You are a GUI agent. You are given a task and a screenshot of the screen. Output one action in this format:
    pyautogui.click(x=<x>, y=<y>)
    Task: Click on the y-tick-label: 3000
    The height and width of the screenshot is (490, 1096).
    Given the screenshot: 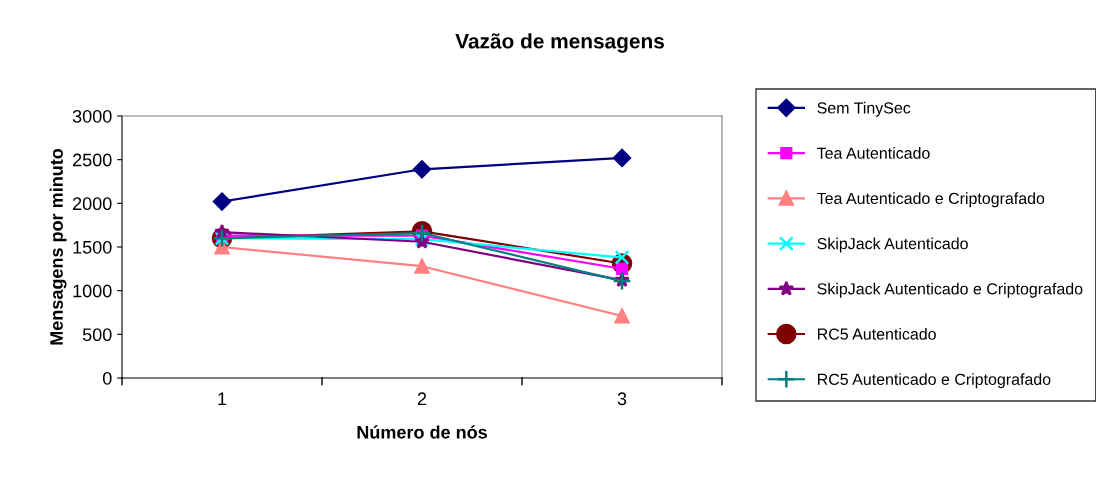 What is the action you would take?
    pyautogui.click(x=92, y=116)
    